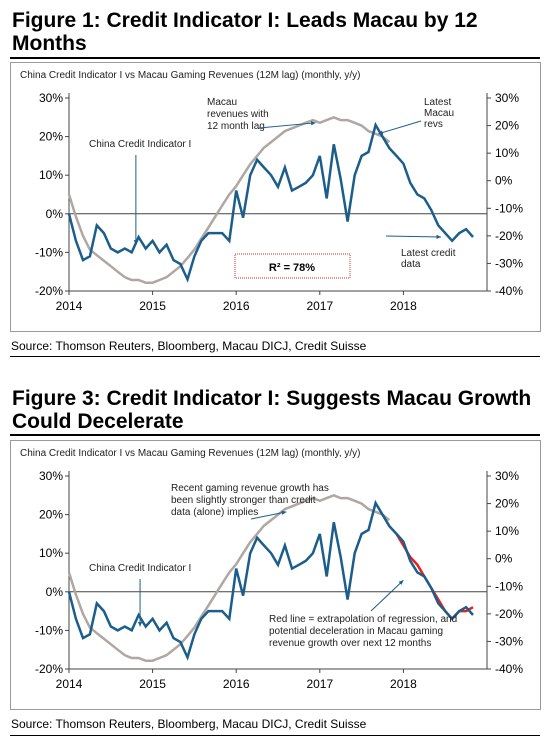 Image resolution: width=550 pixels, height=739 pixels. What do you see at coordinates (313, 123) in the screenshot?
I see `macau-arrow-head` at bounding box center [313, 123].